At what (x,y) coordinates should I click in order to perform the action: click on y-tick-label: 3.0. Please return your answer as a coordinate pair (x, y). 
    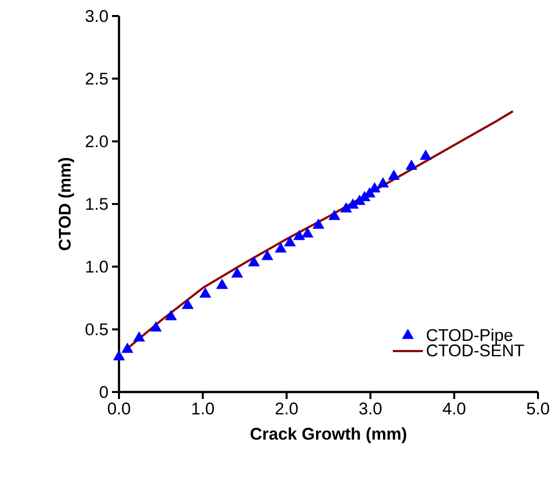
    Looking at the image, I should click on (97, 16).